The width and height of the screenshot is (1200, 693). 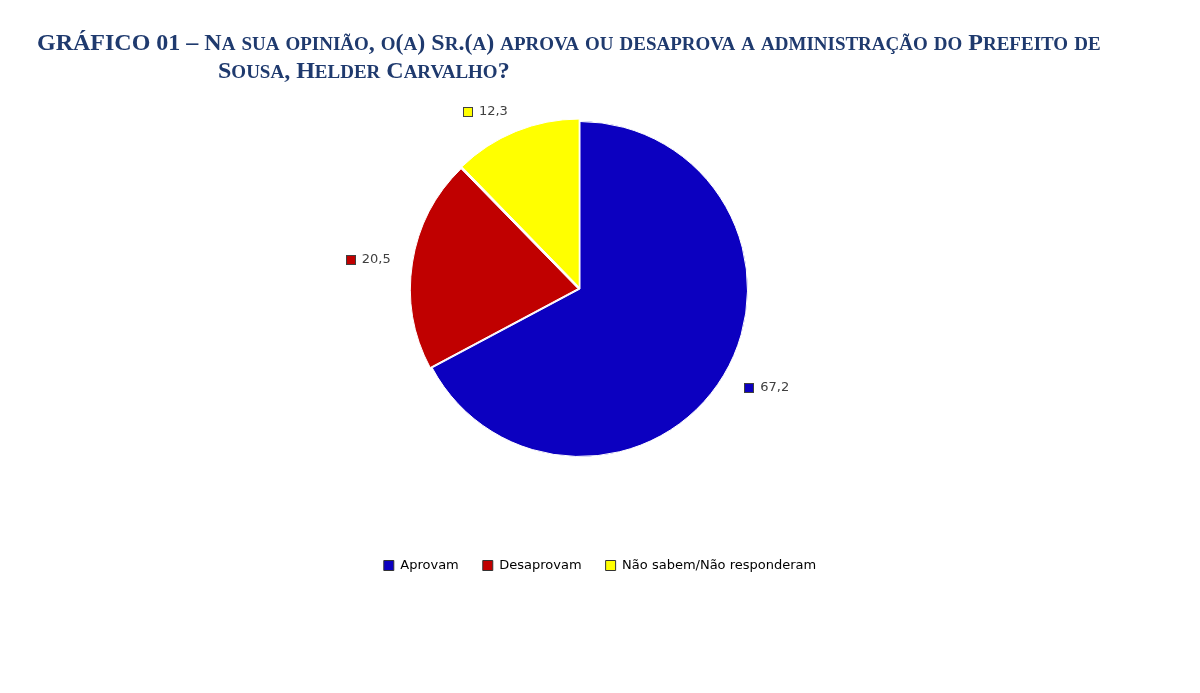 What do you see at coordinates (429, 564) in the screenshot?
I see `legend-label: Aprovam` at bounding box center [429, 564].